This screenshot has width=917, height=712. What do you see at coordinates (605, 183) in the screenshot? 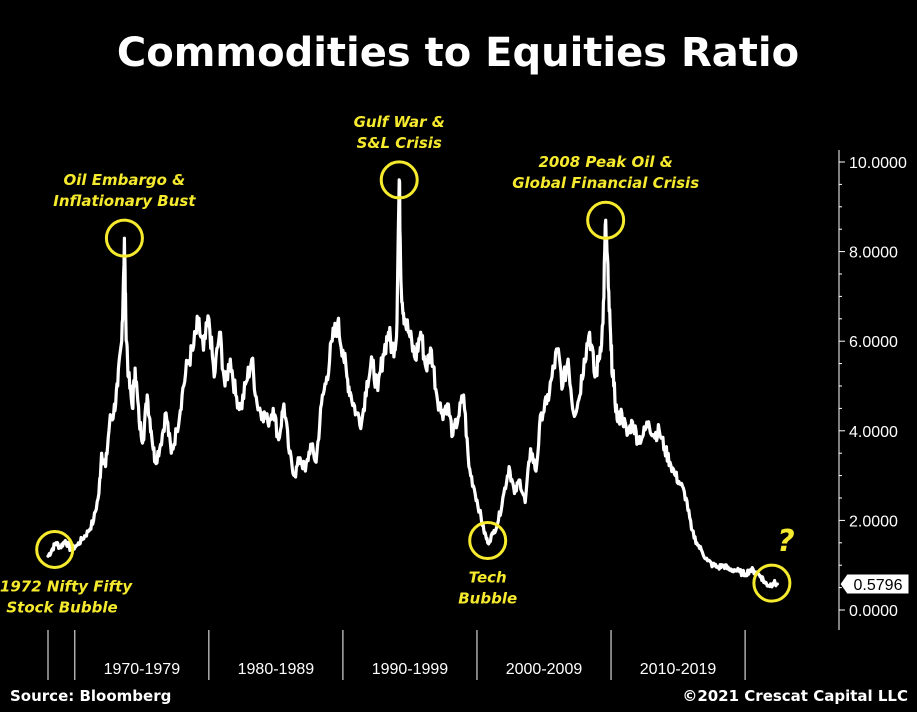
I see `annotation-label: Global Financial Crisis` at bounding box center [605, 183].